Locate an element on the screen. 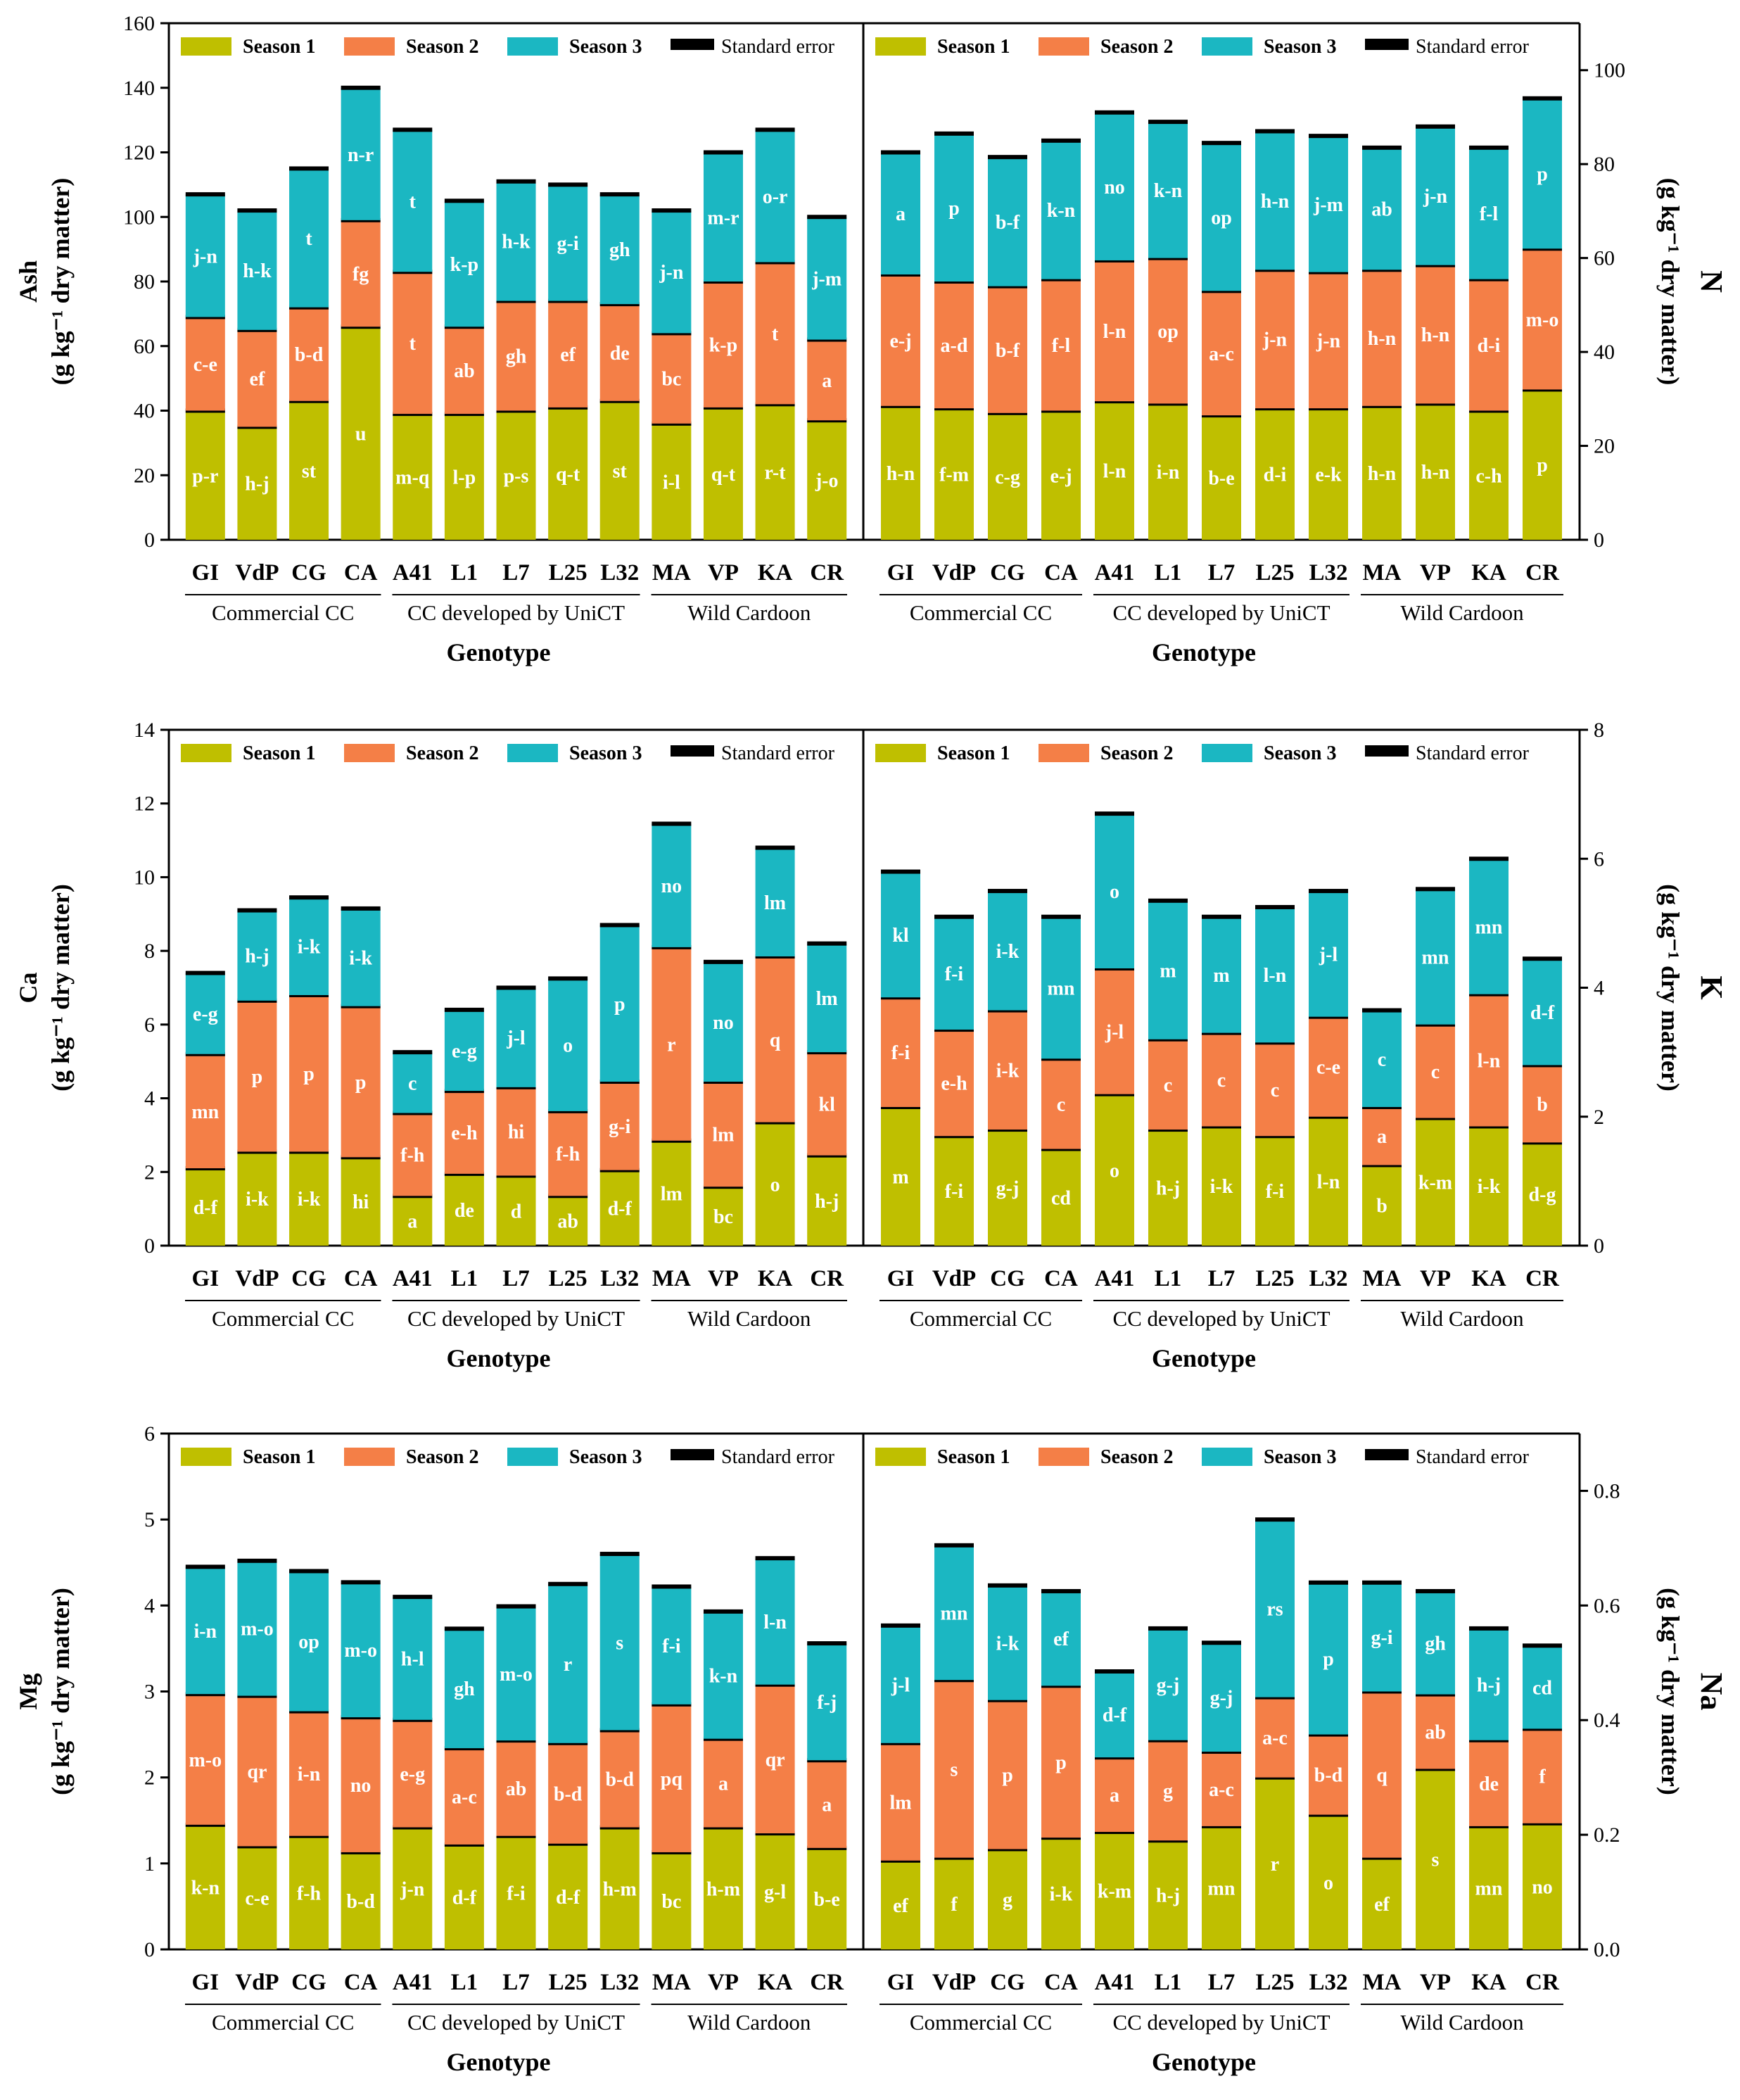  bar-stack-l25: f-i c l-n is located at coordinates (1275, 1075).